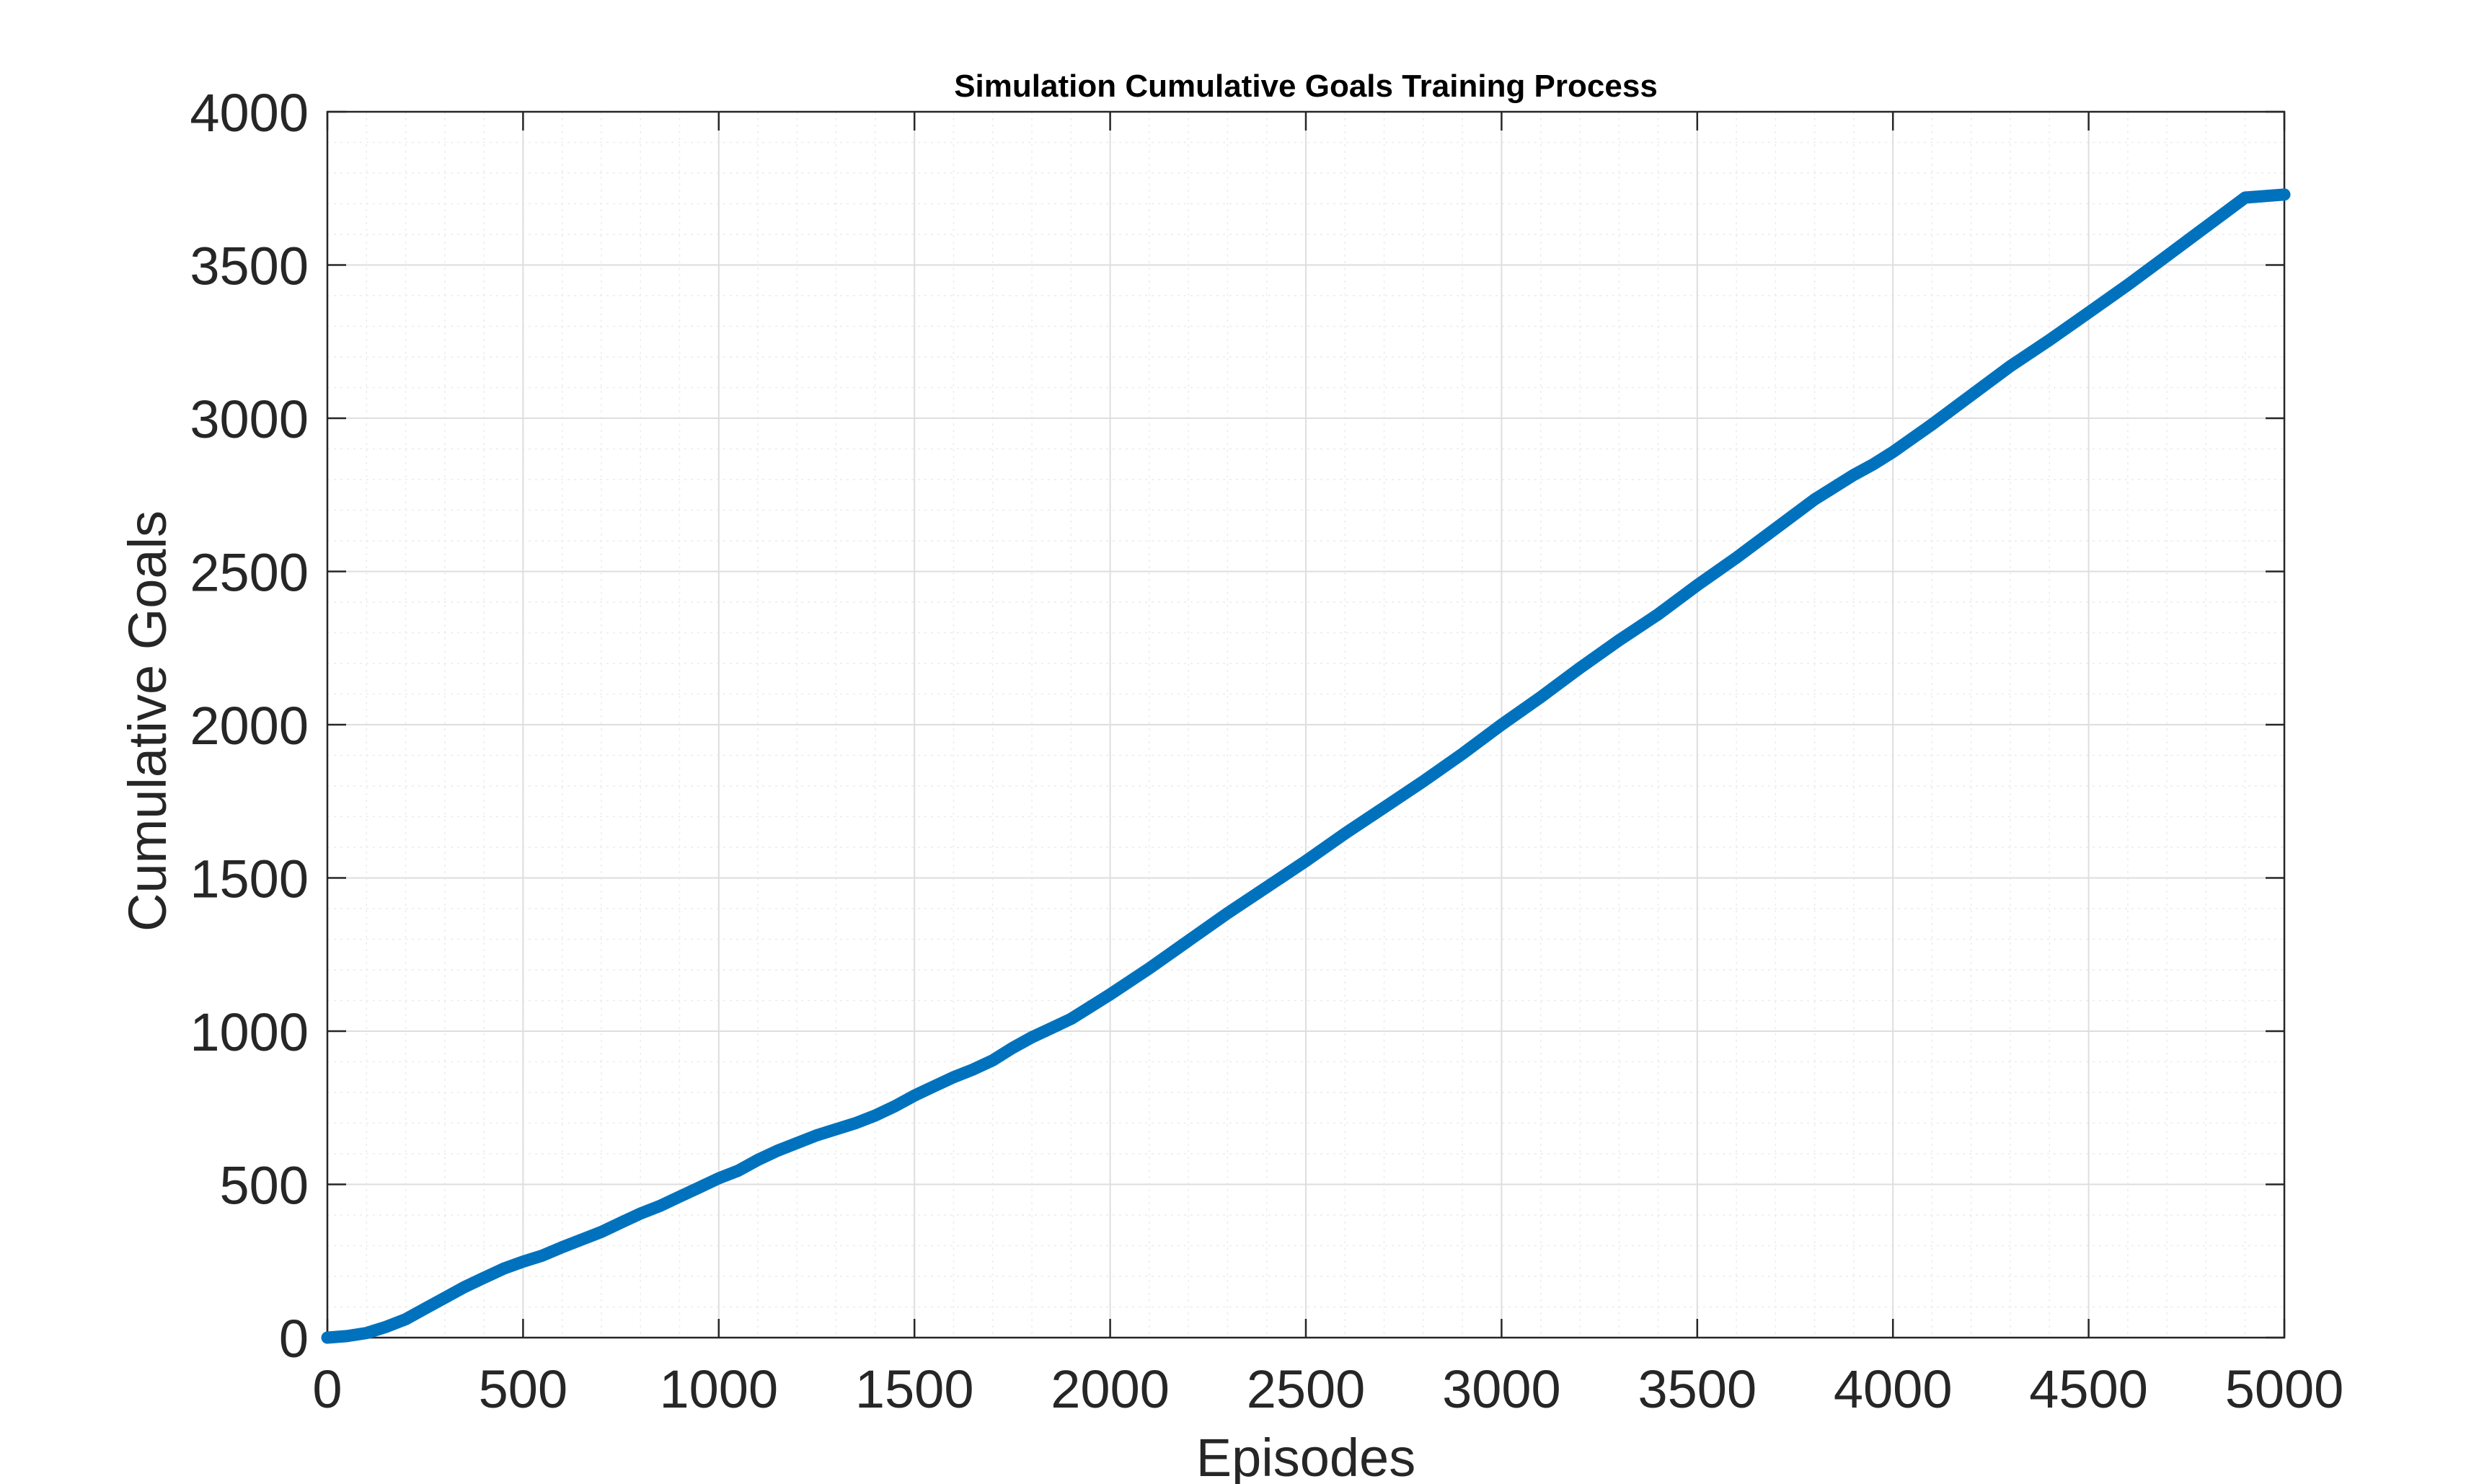 The image size is (2492, 1484). What do you see at coordinates (1697, 1389) in the screenshot?
I see `x-tick-label: 3500` at bounding box center [1697, 1389].